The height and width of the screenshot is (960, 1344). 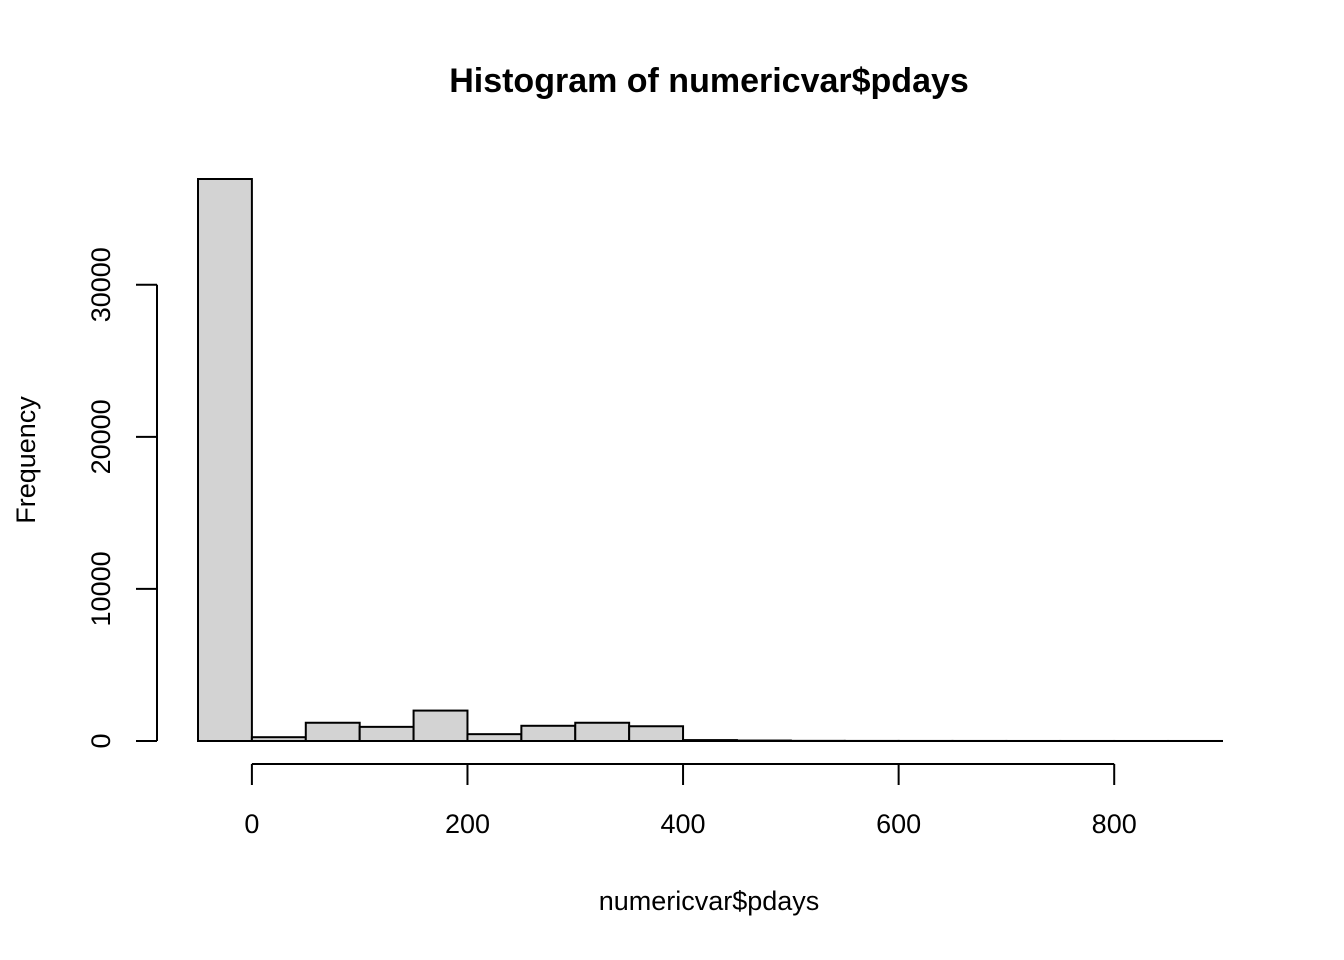 I want to click on x-tick-label-2: 400, so click(x=683, y=824).